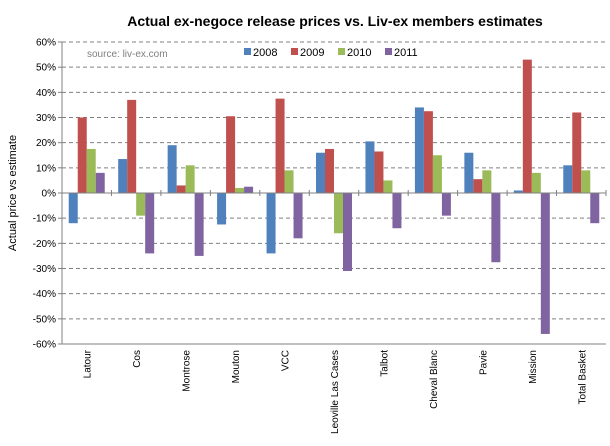 This screenshot has height=446, width=610. Describe the element at coordinates (359, 53) in the screenshot. I see `legend-label: 2010` at that location.